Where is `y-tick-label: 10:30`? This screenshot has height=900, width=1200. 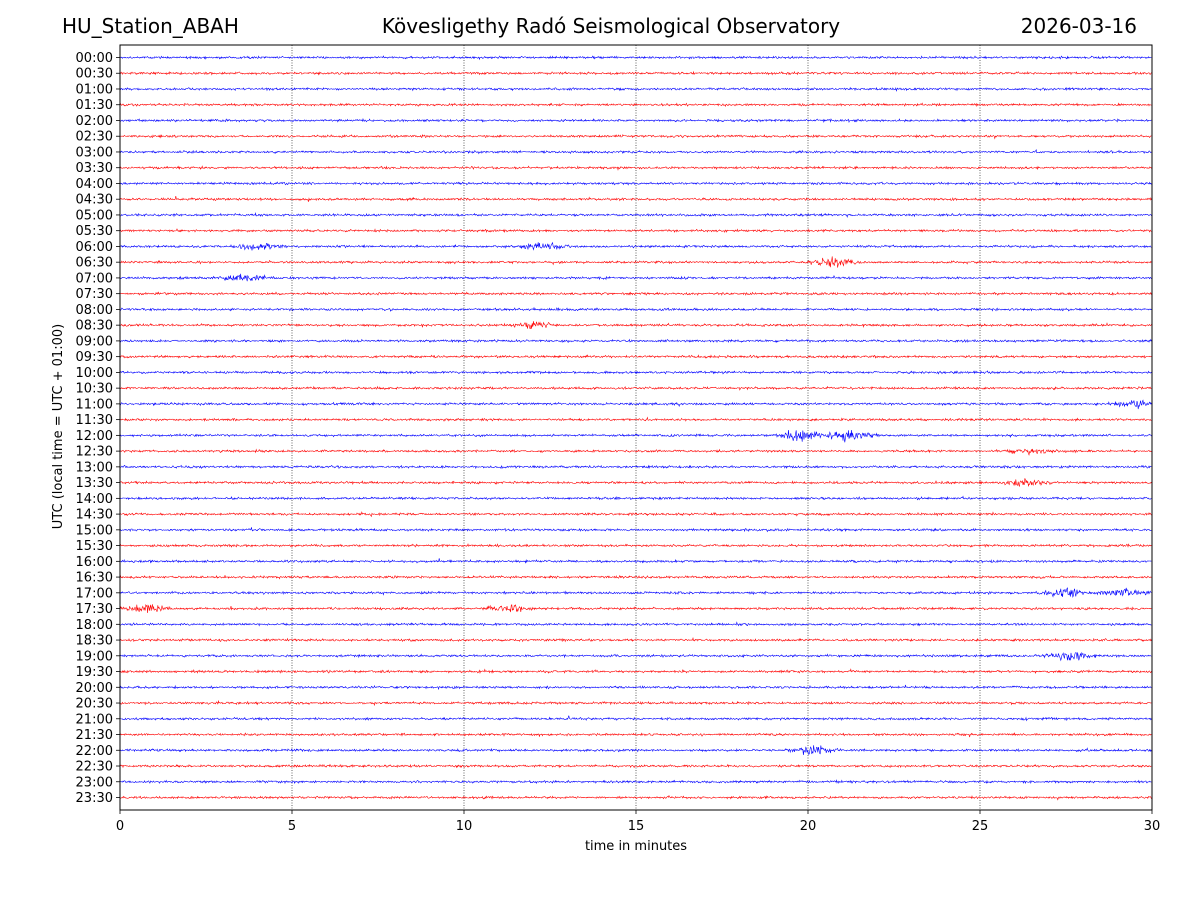 y-tick-label: 10:30 is located at coordinates (94, 389).